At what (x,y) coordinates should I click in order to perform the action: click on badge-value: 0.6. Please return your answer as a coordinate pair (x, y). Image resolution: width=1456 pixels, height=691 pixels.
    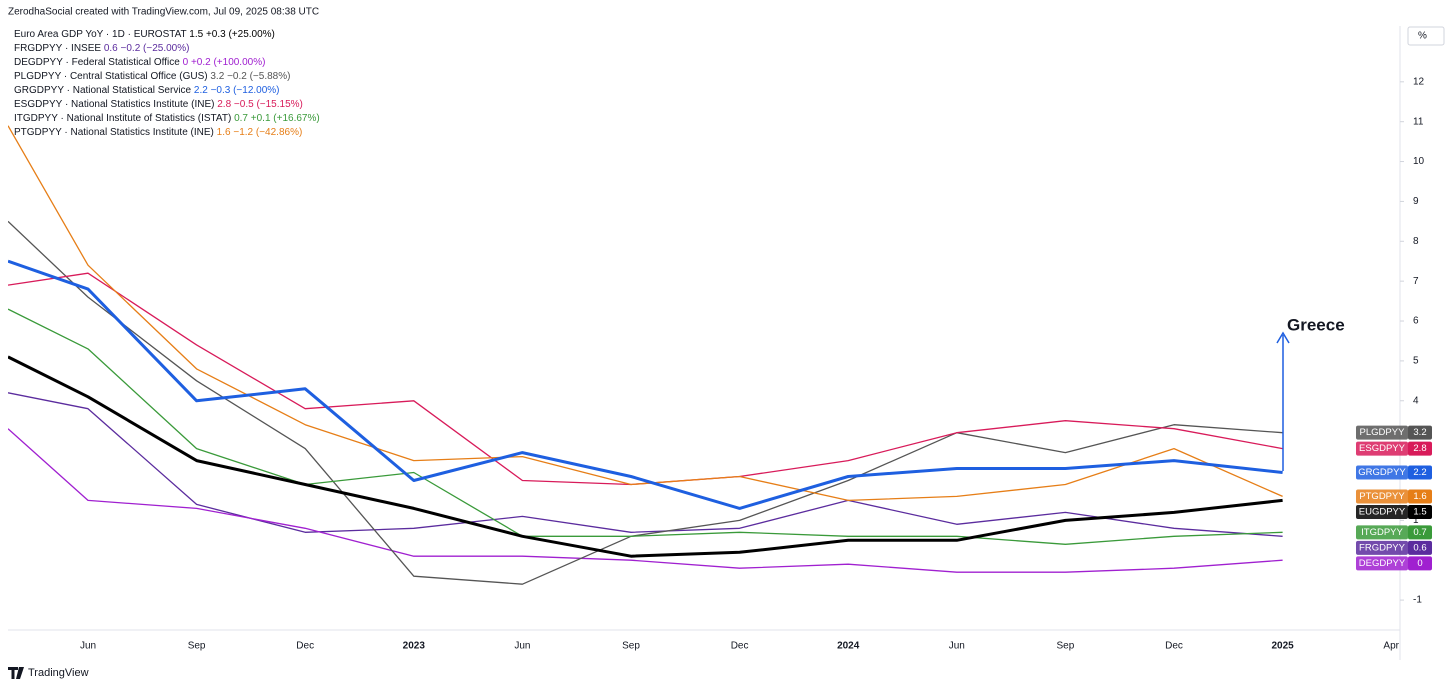
    Looking at the image, I should click on (1419, 547).